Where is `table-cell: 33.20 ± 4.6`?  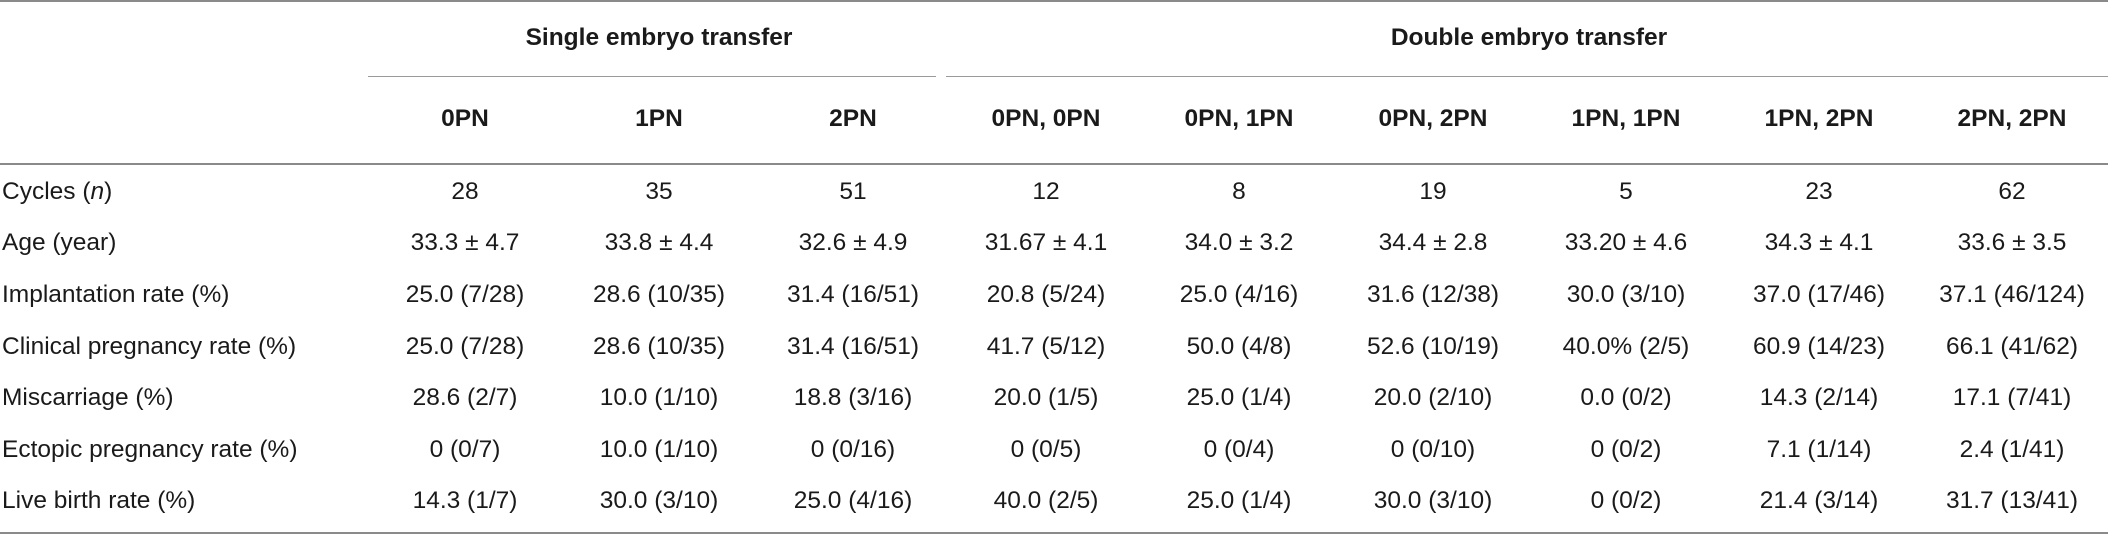 table-cell: 33.20 ± 4.6 is located at coordinates (1626, 243).